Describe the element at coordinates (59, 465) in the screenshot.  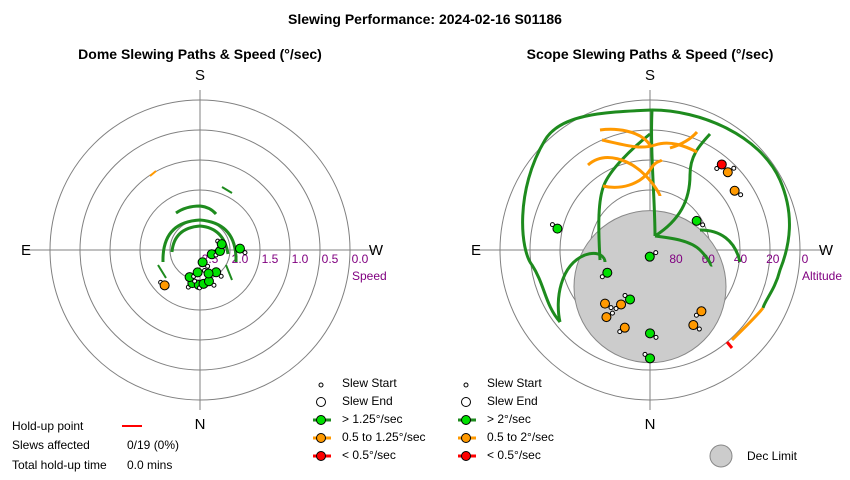
I see `total-holdup-label: Total hold-up time` at that location.